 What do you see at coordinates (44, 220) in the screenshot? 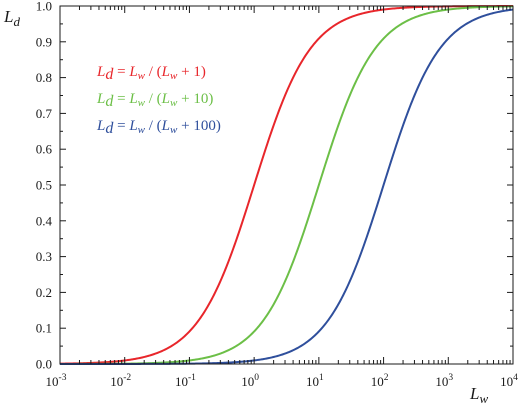
I see `y-tick-label: 0.4` at bounding box center [44, 220].